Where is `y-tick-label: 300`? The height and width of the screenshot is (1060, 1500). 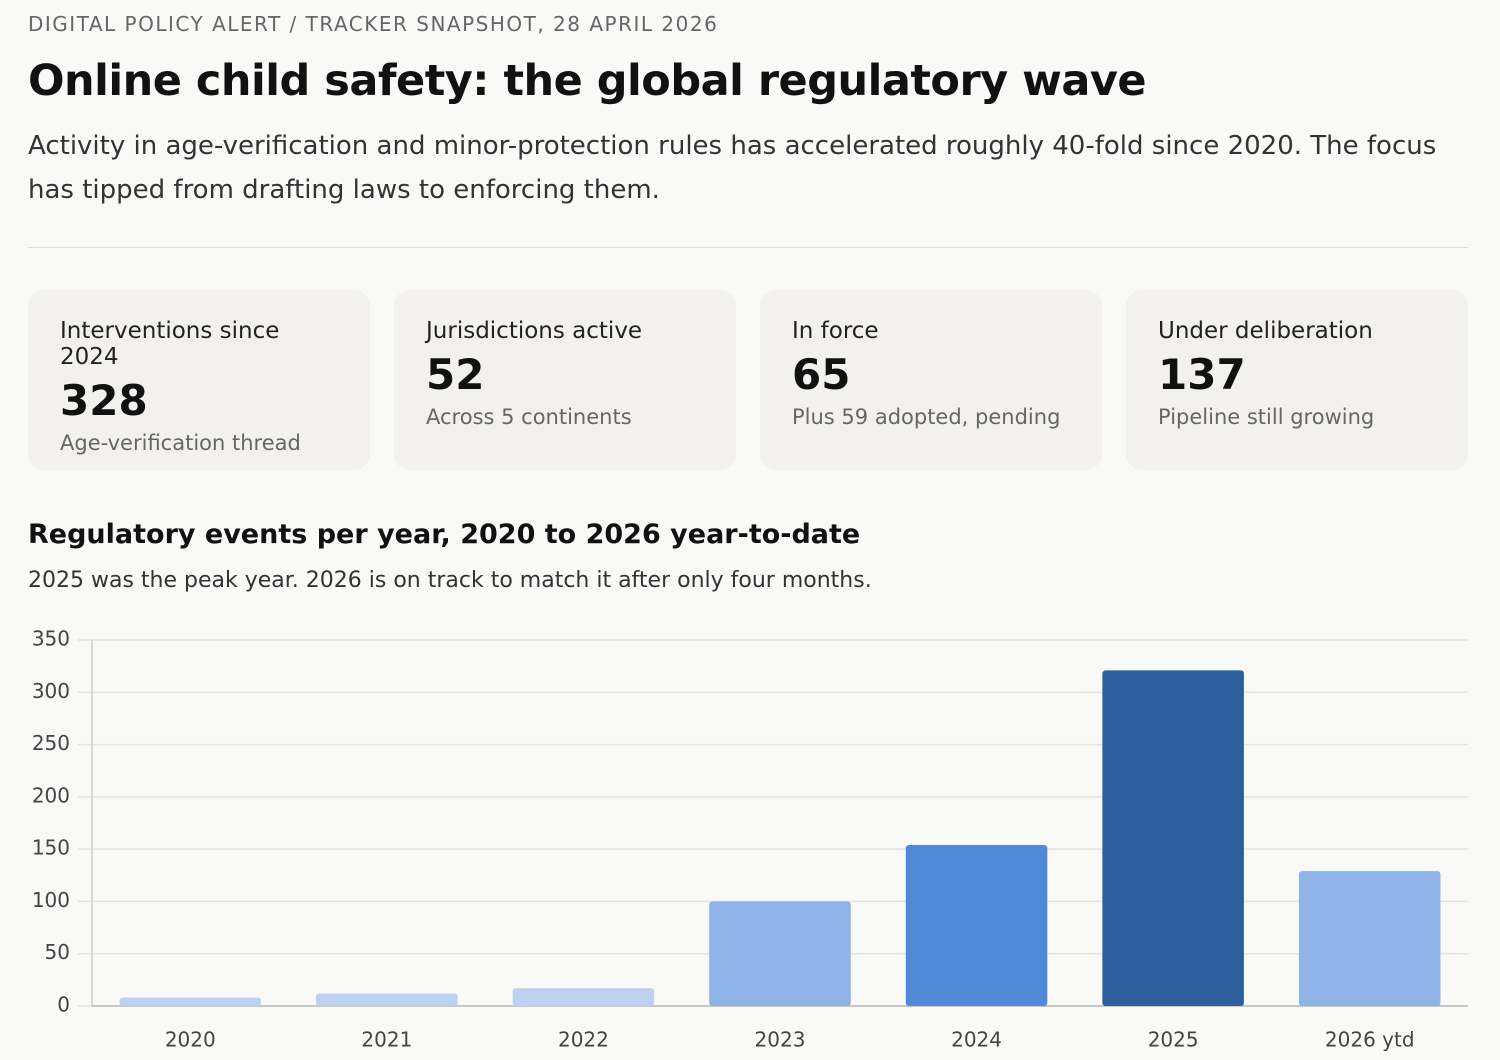
y-tick-label: 300 is located at coordinates (51, 691).